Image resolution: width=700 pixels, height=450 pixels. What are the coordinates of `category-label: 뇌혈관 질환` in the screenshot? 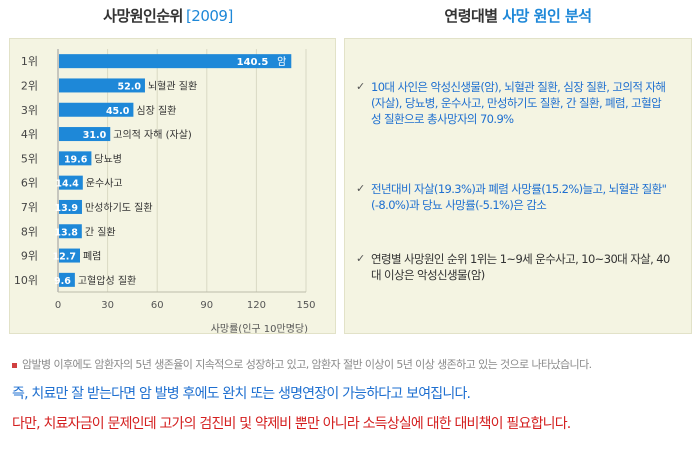 It's located at (172, 85).